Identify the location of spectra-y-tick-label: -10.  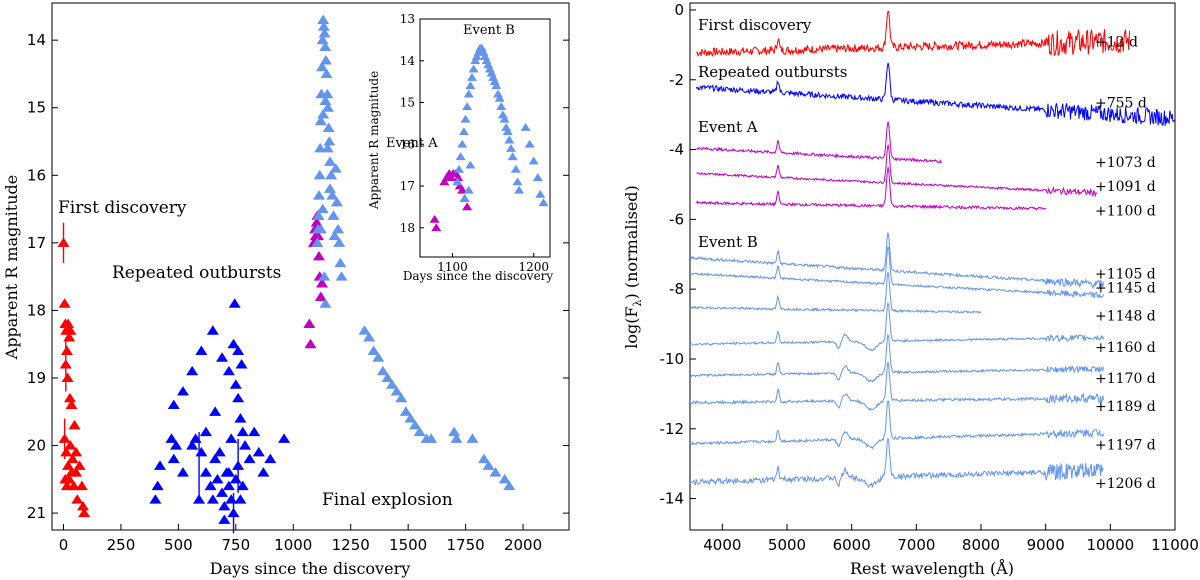
(672, 359).